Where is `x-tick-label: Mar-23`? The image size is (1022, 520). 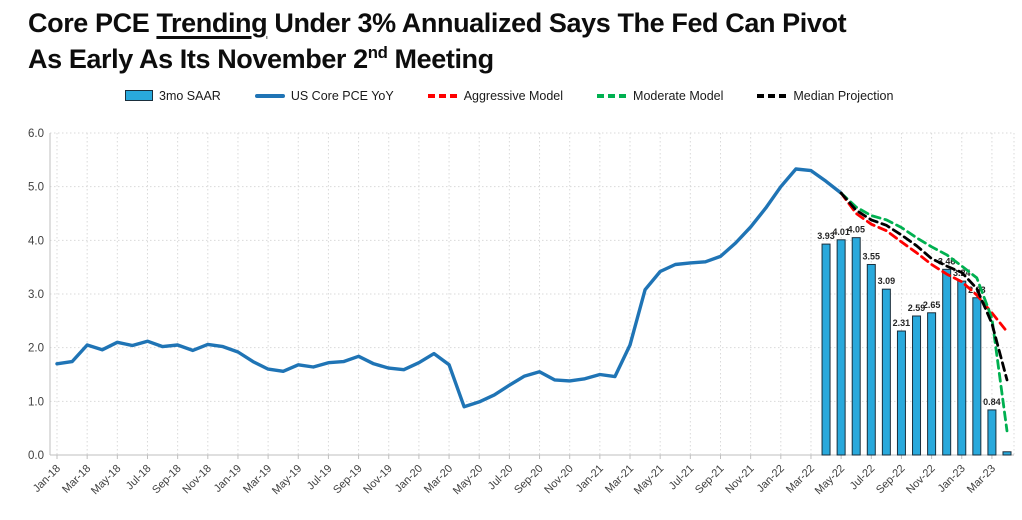
x-tick-label: Mar-23 is located at coordinates (981, 479).